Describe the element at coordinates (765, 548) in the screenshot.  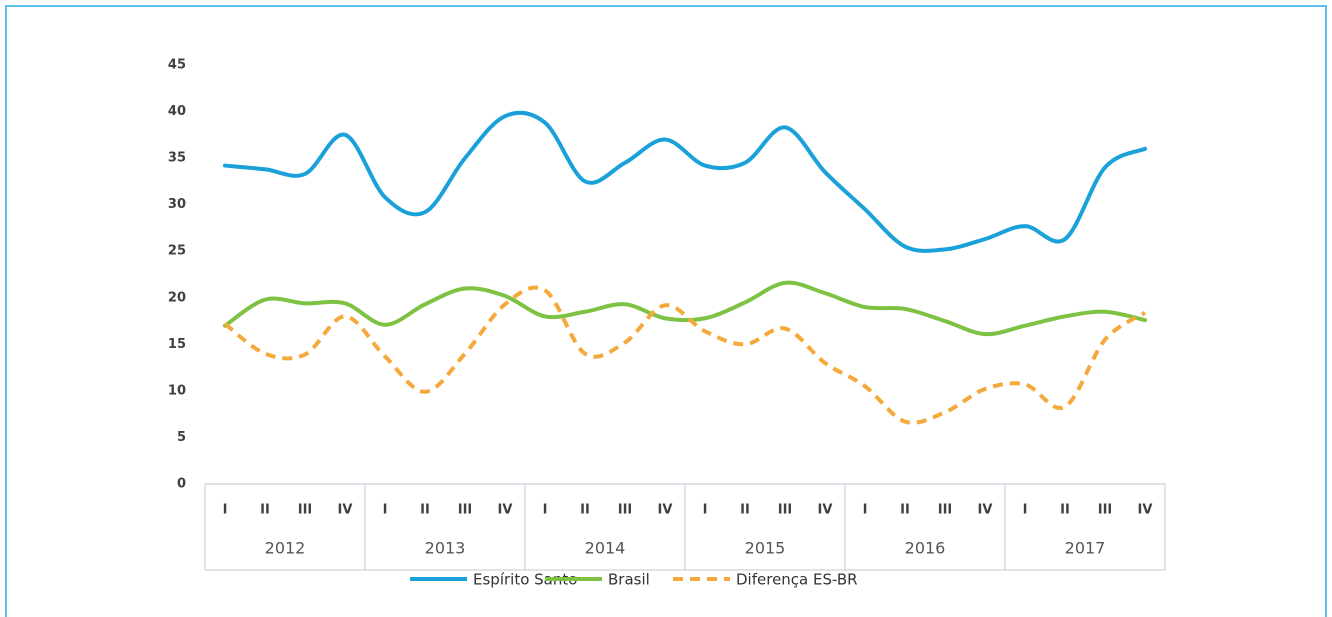
I see `group-label: 2015` at that location.